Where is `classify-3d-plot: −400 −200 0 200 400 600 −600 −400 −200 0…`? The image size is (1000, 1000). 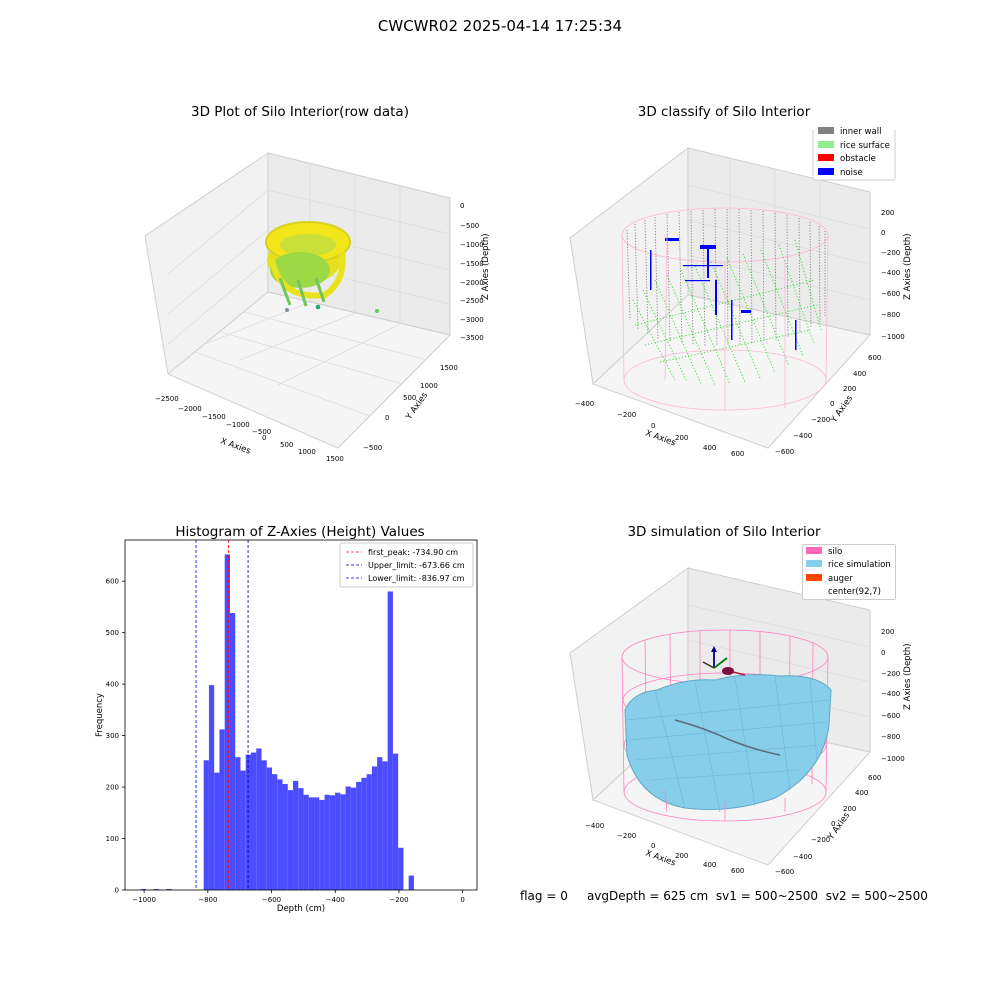 classify-3d-plot: −400 −200 0 200 400 600 −600 −400 −200 0… is located at coordinates (741, 294).